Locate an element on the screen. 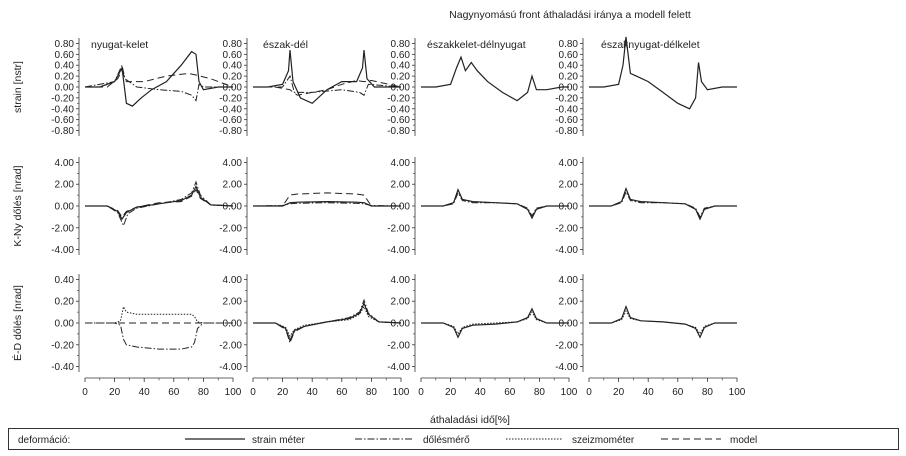 This screenshot has width=906, height=456. panel-title: nyugat-kelet is located at coordinates (119, 45).